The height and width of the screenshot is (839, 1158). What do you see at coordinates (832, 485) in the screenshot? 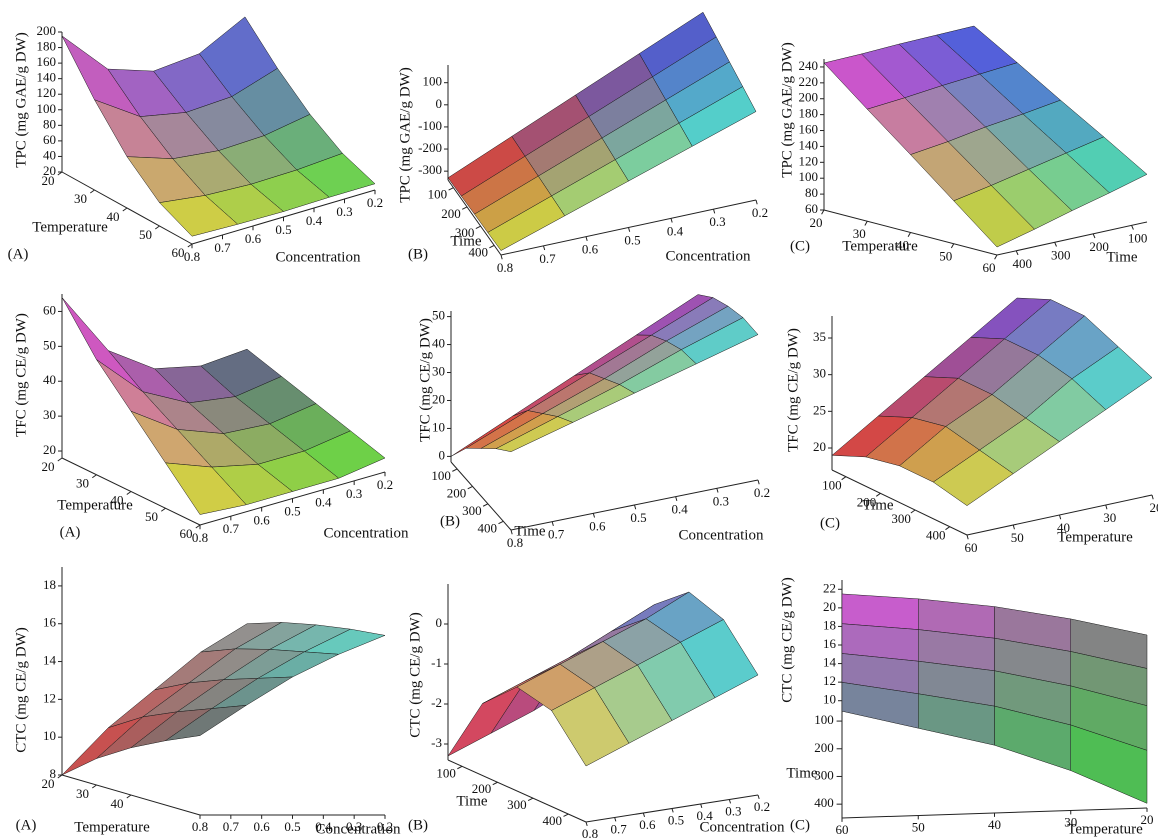
I see `x-tick-label: 100` at bounding box center [832, 485].